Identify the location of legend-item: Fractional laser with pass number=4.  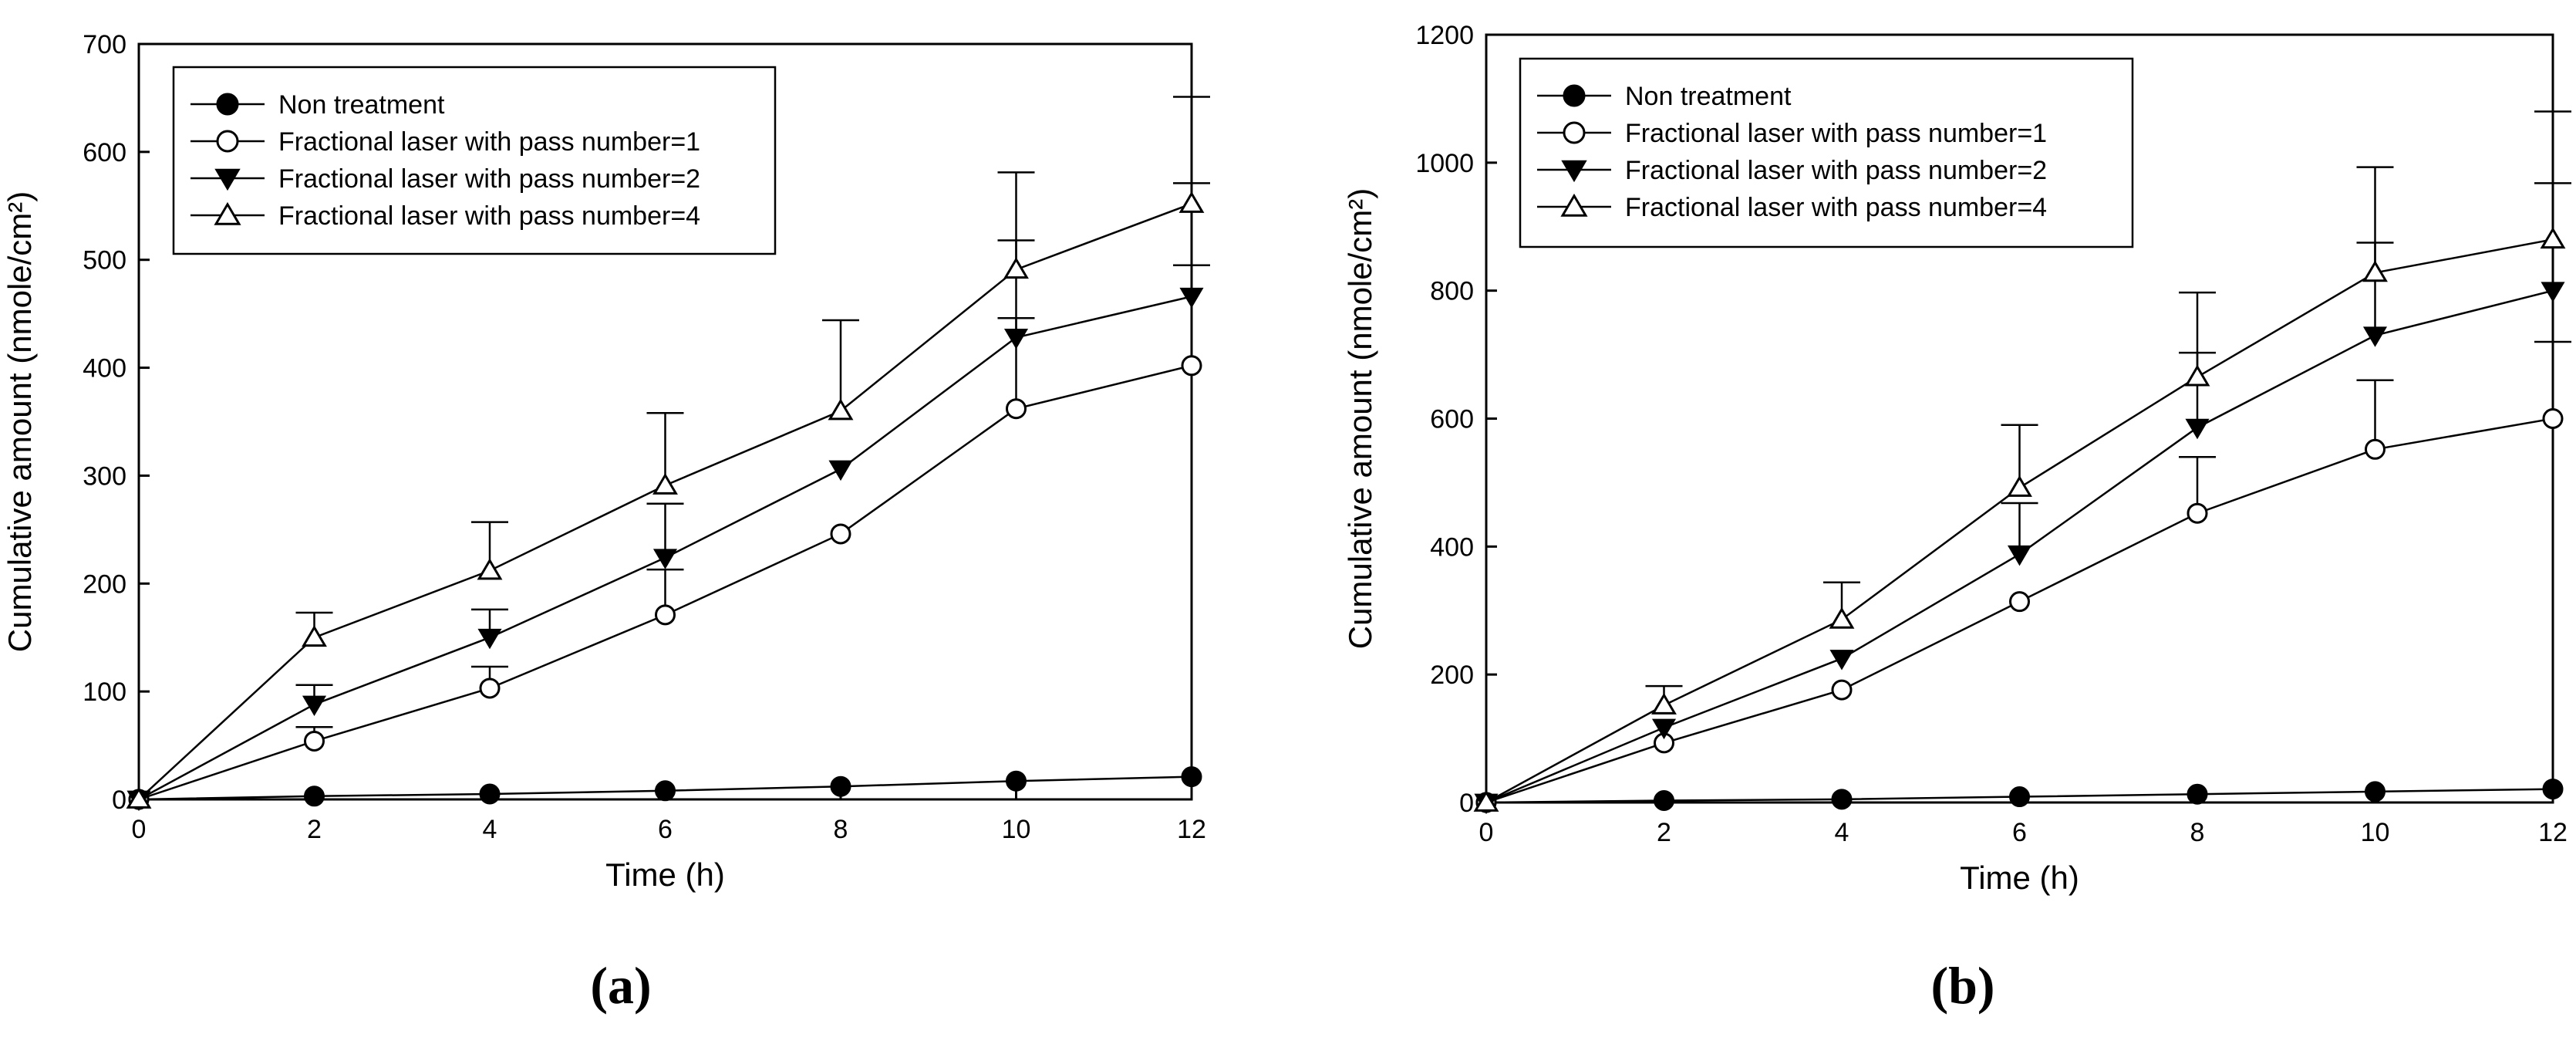
(445, 216).